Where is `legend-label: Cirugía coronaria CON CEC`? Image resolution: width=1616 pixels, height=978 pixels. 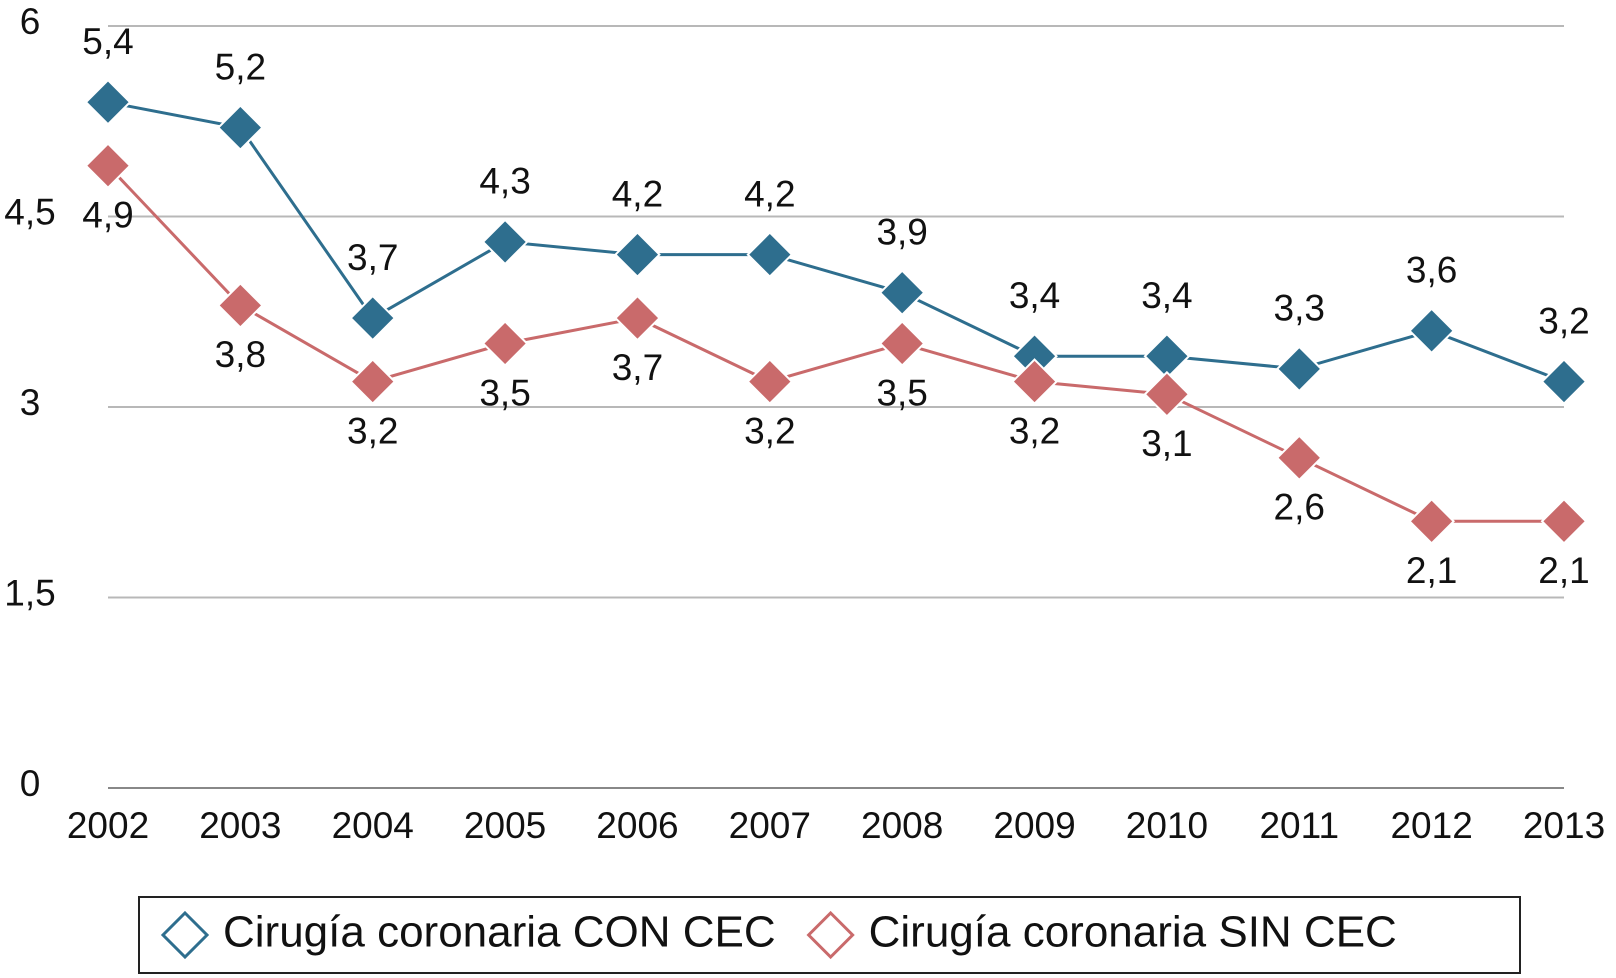
legend-label: Cirugía coronaria CON CEC is located at coordinates (499, 932).